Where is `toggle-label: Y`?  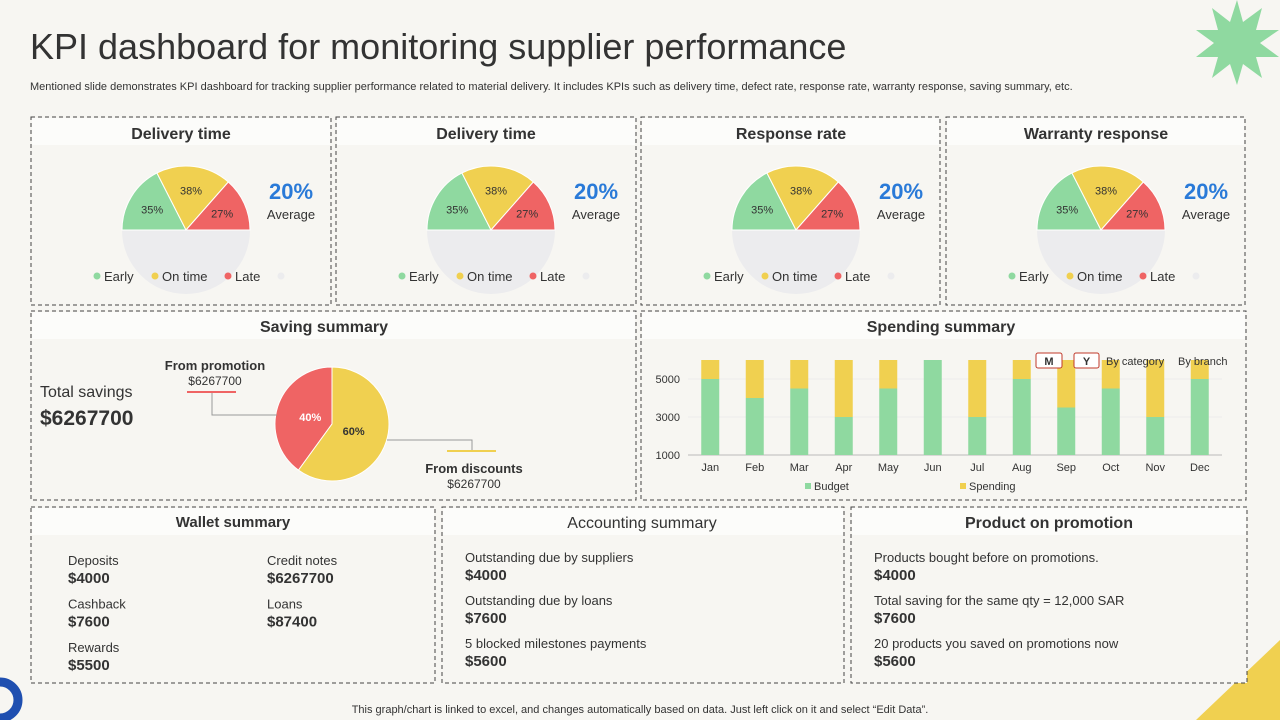
toggle-label: Y is located at coordinates (1087, 362).